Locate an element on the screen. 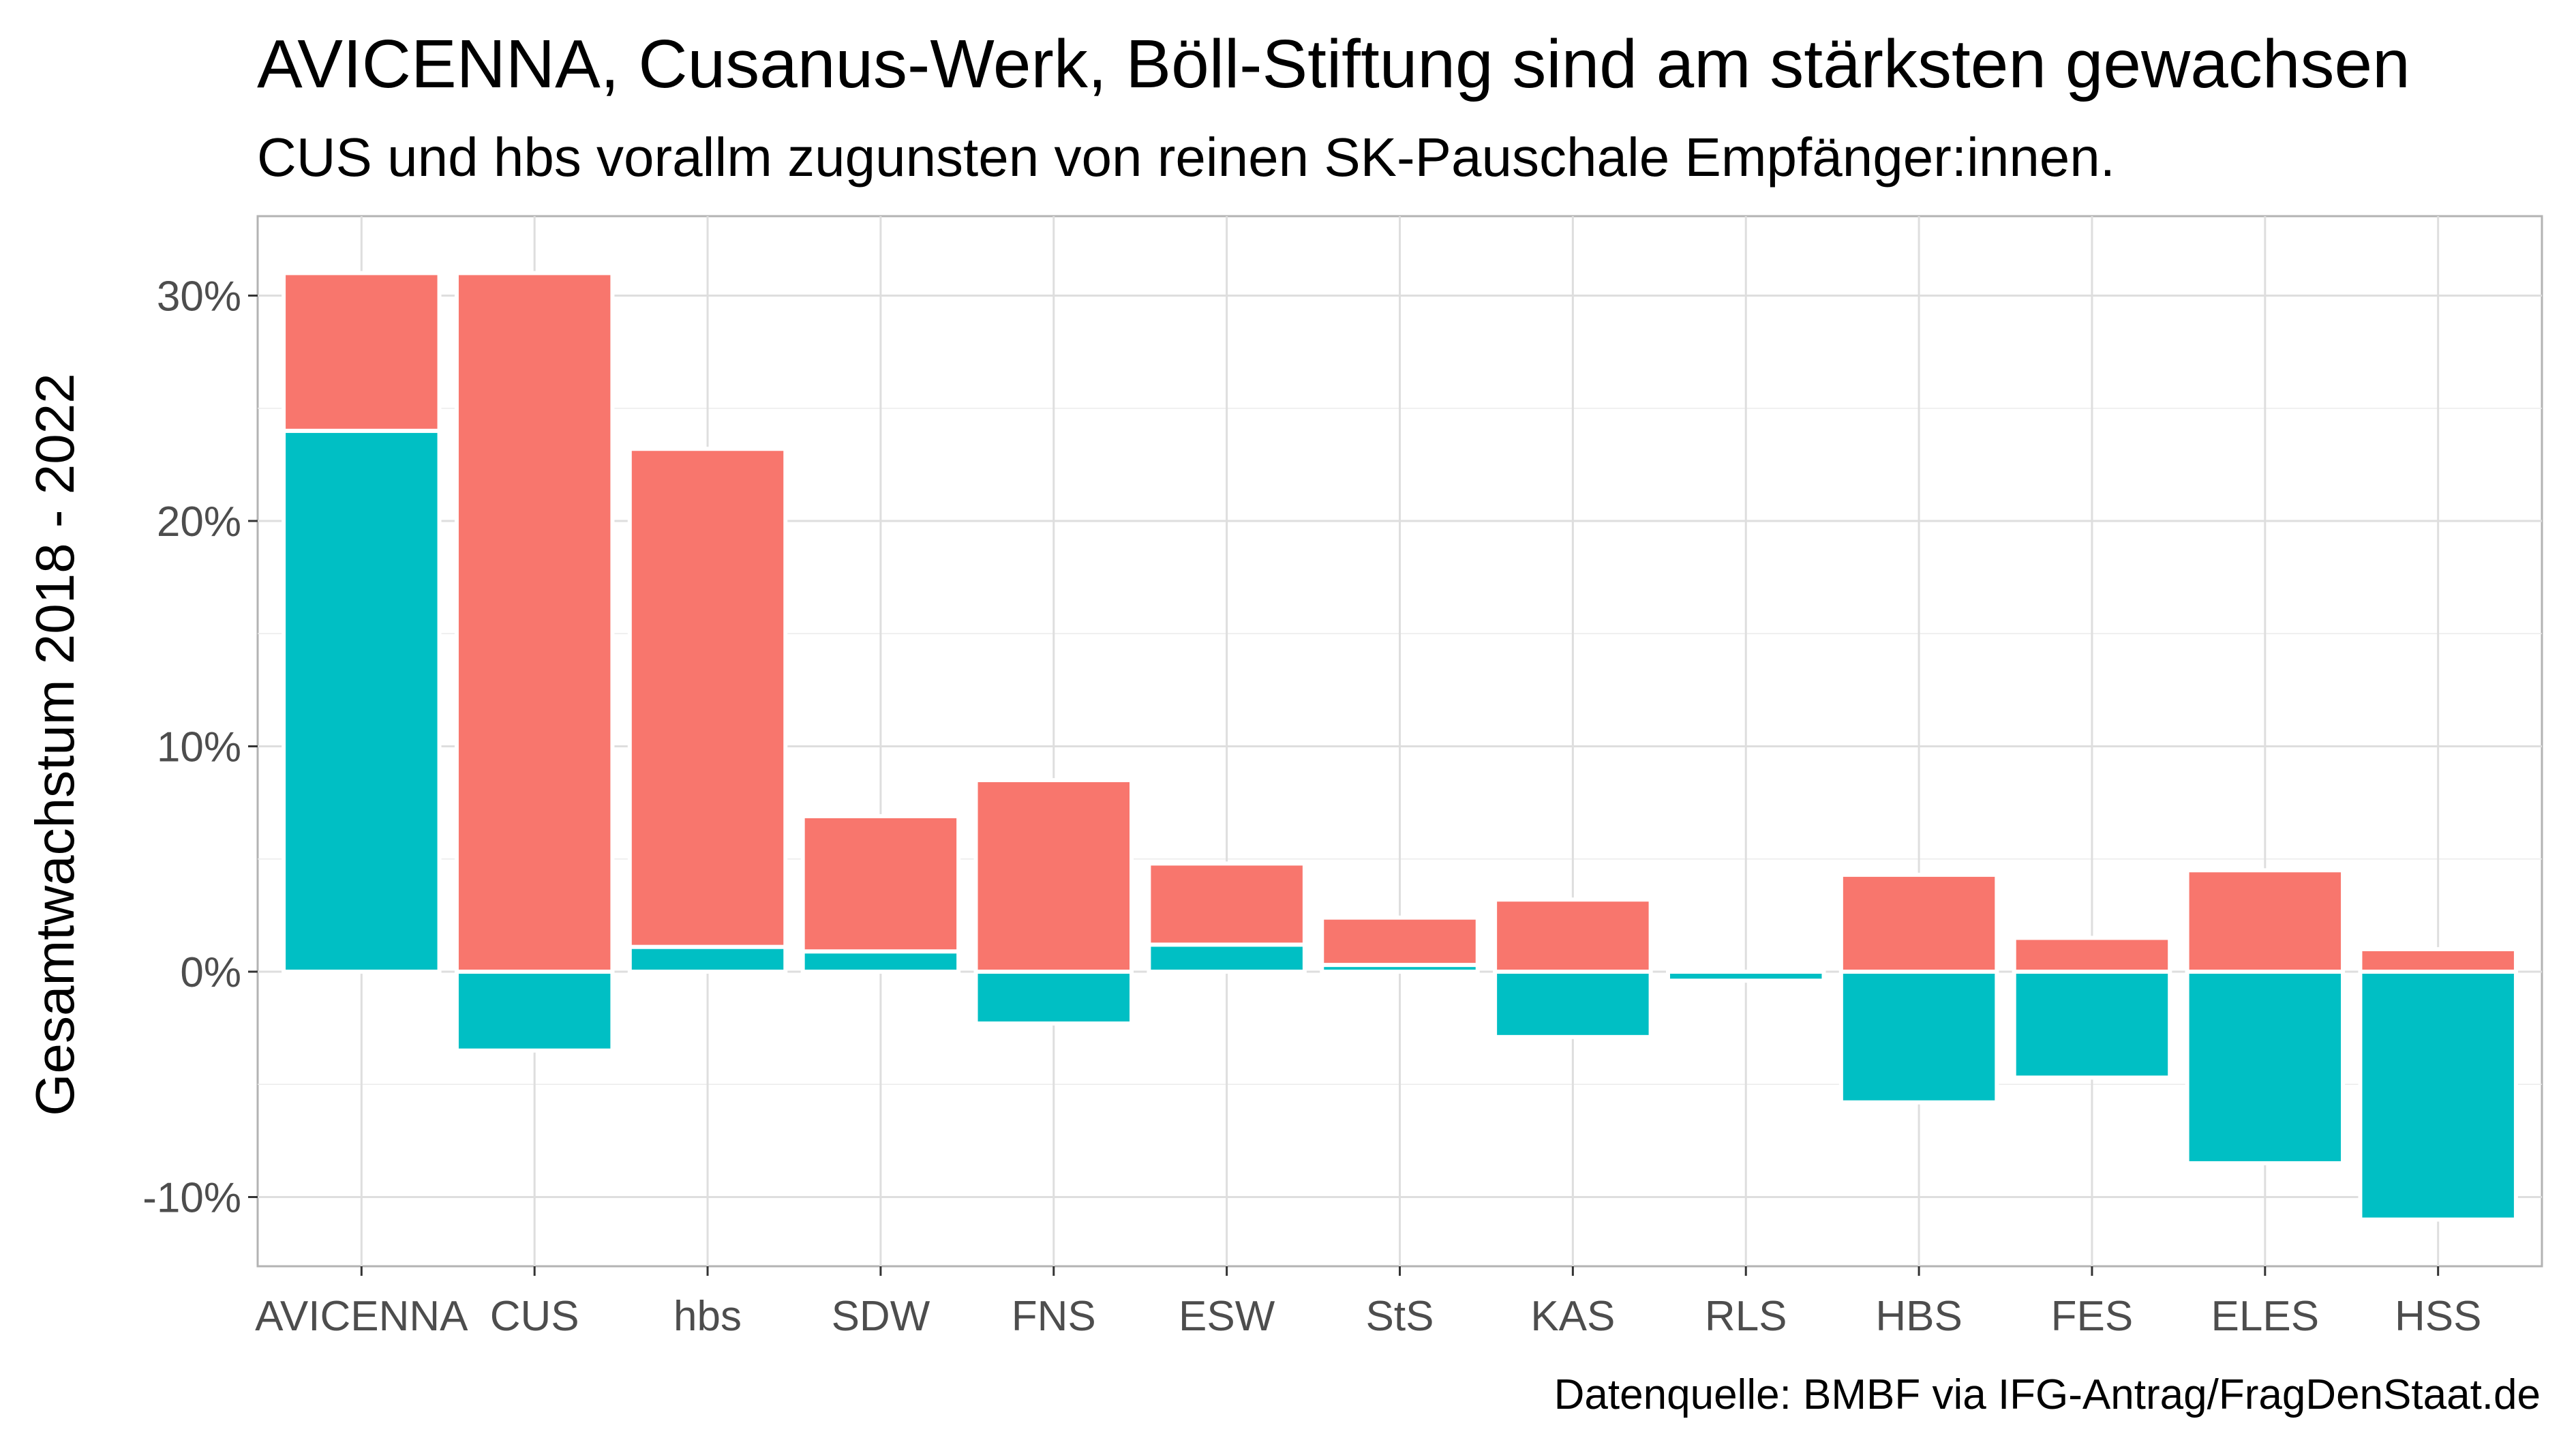 This screenshot has width=2576, height=1449. x-tick-label-hbs: hbs is located at coordinates (707, 1316).